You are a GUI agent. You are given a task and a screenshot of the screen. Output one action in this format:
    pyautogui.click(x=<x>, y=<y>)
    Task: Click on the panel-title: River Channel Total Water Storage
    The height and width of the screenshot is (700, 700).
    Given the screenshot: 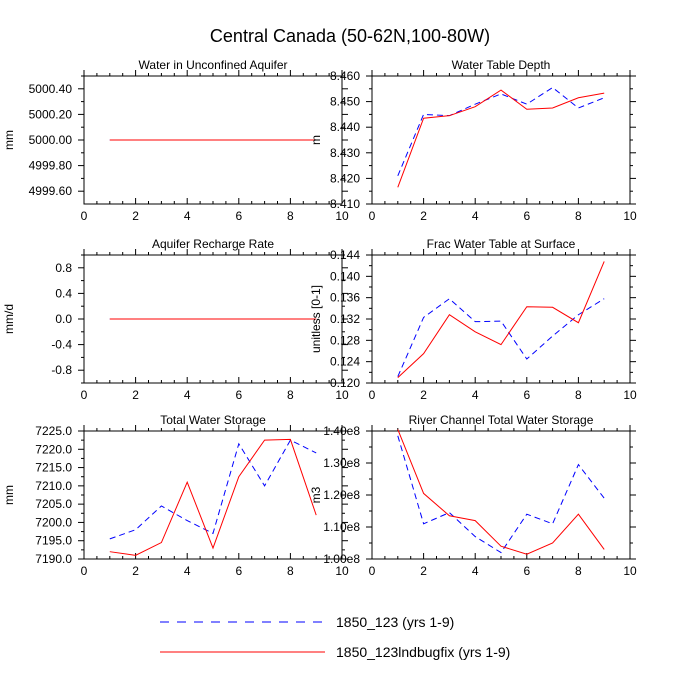 What is the action you would take?
    pyautogui.click(x=501, y=420)
    